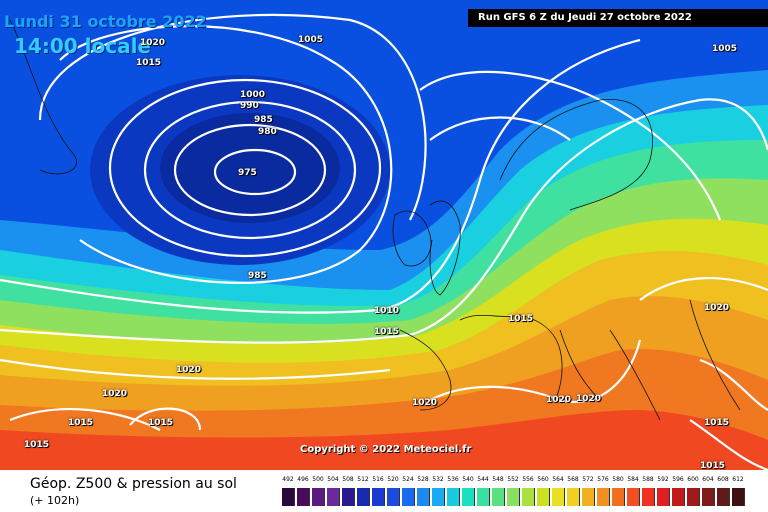 Image resolution: width=768 pixels, height=512 pixels. I want to click on scale-value-label: 500, so click(318, 479).